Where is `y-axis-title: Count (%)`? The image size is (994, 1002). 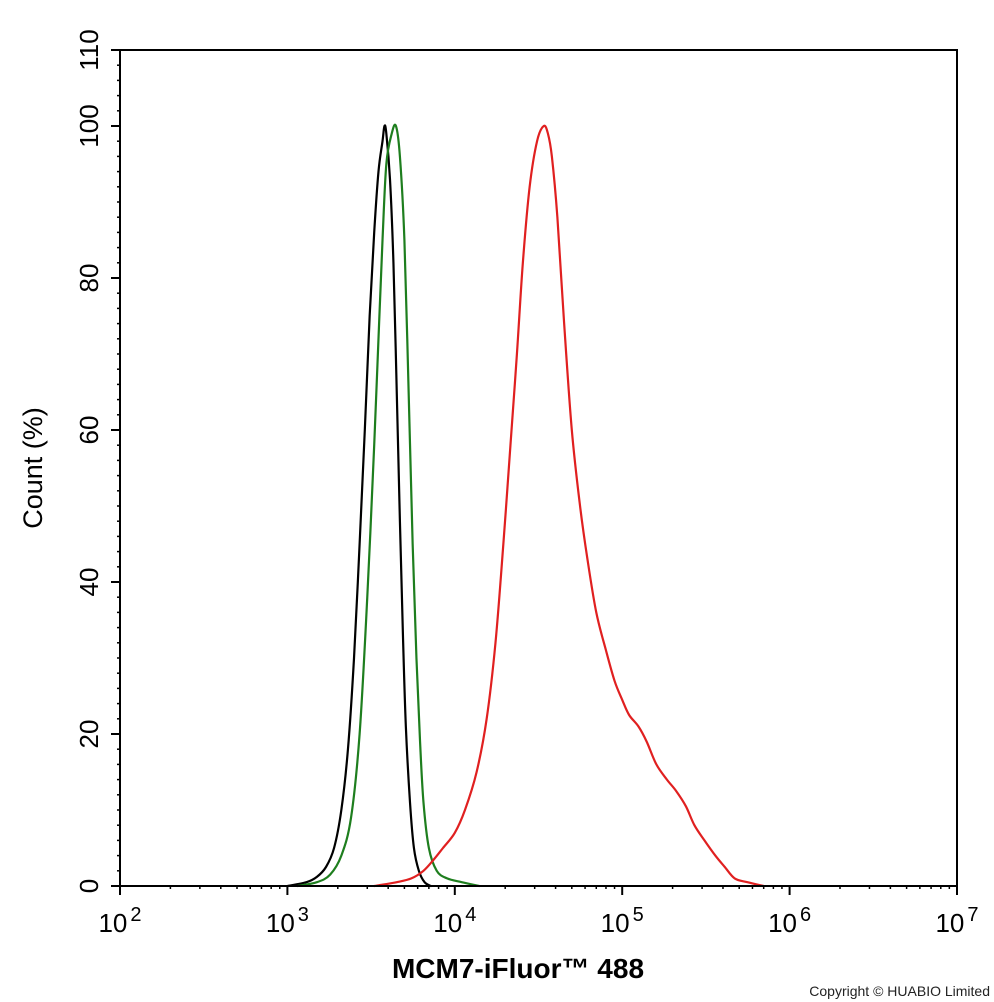
y-axis-title: Count (%) is located at coordinates (33, 468).